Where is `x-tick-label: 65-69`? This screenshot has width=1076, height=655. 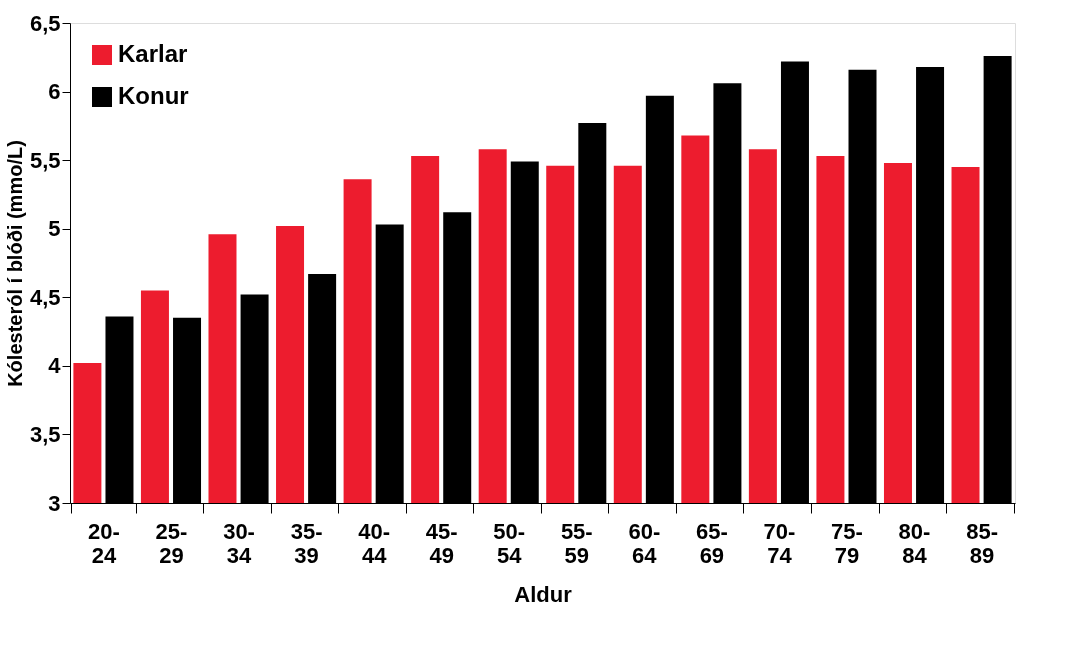 x-tick-label: 65-69 is located at coordinates (711, 543).